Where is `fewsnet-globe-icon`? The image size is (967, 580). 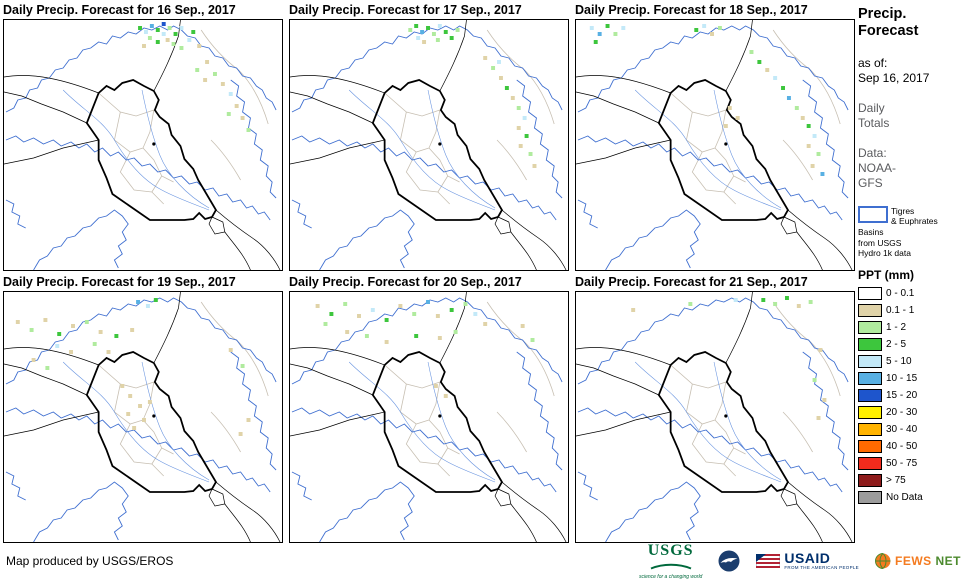 fewsnet-globe-icon is located at coordinates (883, 561).